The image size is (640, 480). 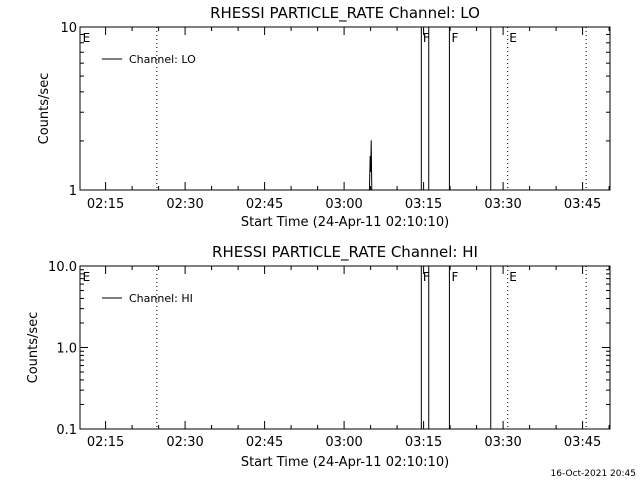 What do you see at coordinates (345, 13) in the screenshot?
I see `chart-title: RHESSI PARTICLE_RATE Channel: LO` at bounding box center [345, 13].